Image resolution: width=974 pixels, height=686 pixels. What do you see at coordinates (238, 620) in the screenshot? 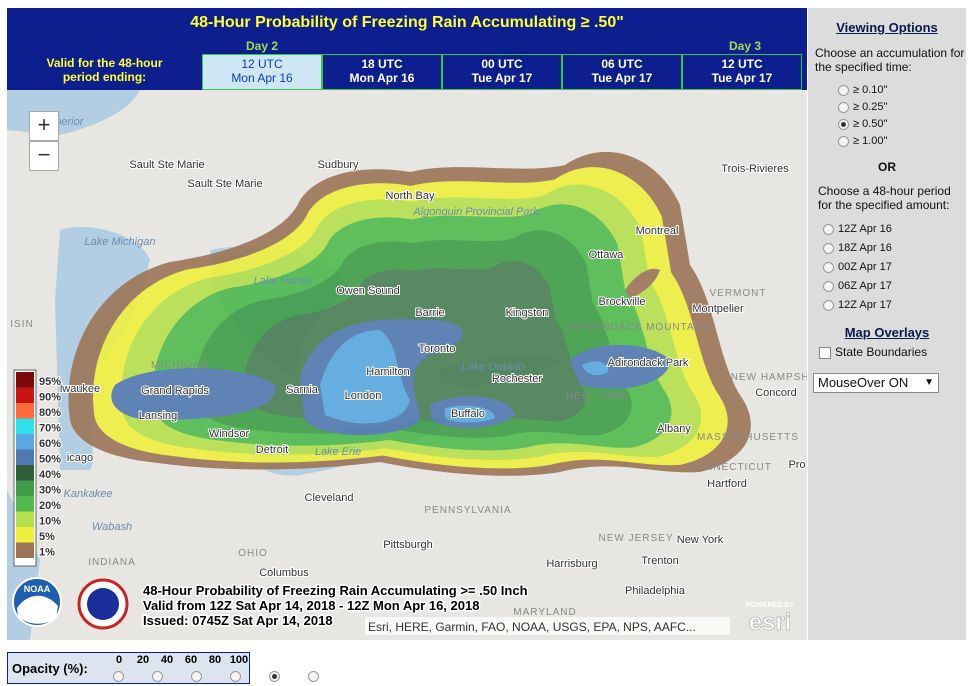
I see `caption-line: Issued: 0745Z Sat Apr 14, 2018` at bounding box center [238, 620].